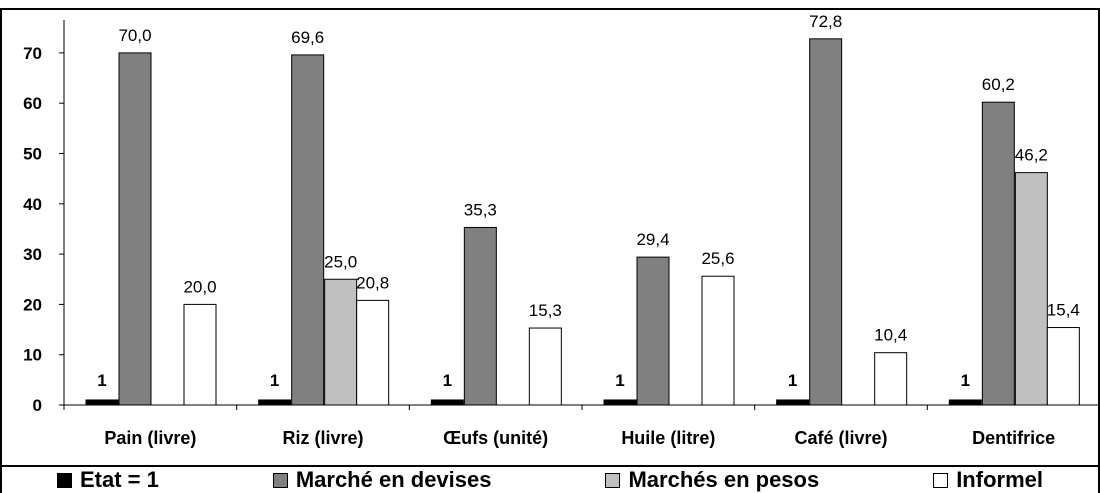 The width and height of the screenshot is (1100, 493). What do you see at coordinates (717, 258) in the screenshot?
I see `value-label-3-3: 25,6` at bounding box center [717, 258].